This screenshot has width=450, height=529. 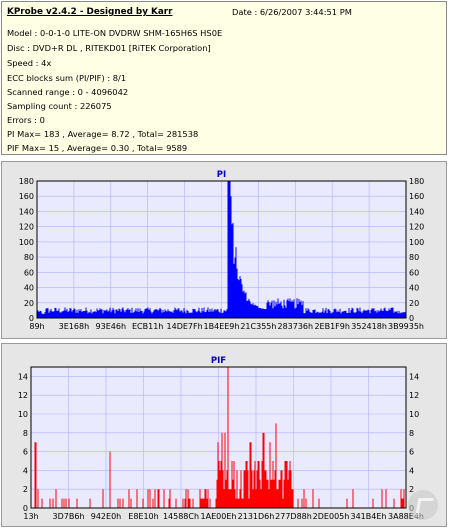 What do you see at coordinates (68, 92) in the screenshot?
I see `range-line: Scanned range : 0 - 4096042` at bounding box center [68, 92].